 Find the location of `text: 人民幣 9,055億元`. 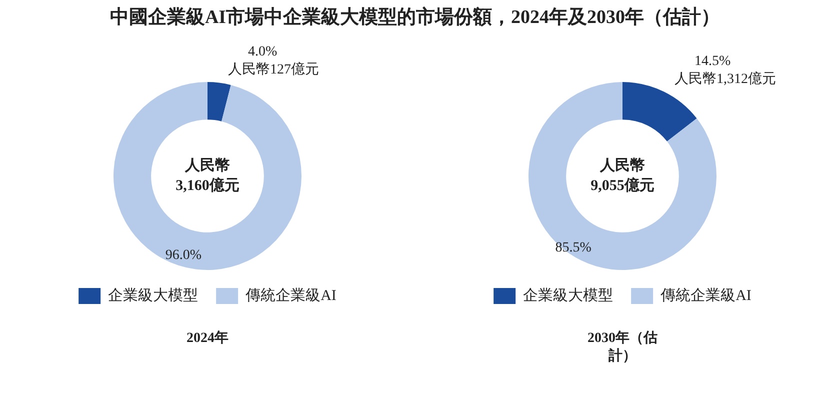

text: 人民幣 9,055億元 is located at coordinates (622, 175).